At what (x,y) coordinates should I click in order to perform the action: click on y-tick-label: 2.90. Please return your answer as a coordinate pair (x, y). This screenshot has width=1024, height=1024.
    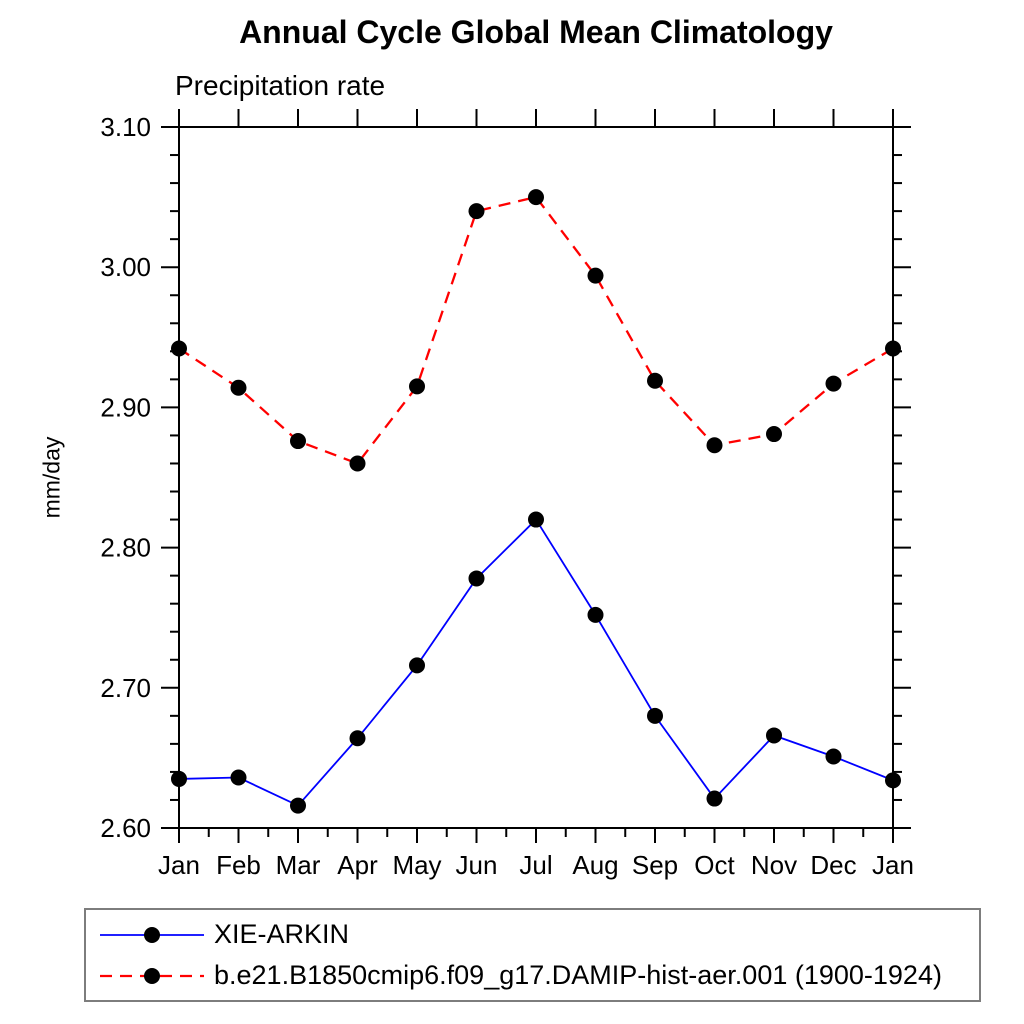
    Looking at the image, I should click on (125, 407).